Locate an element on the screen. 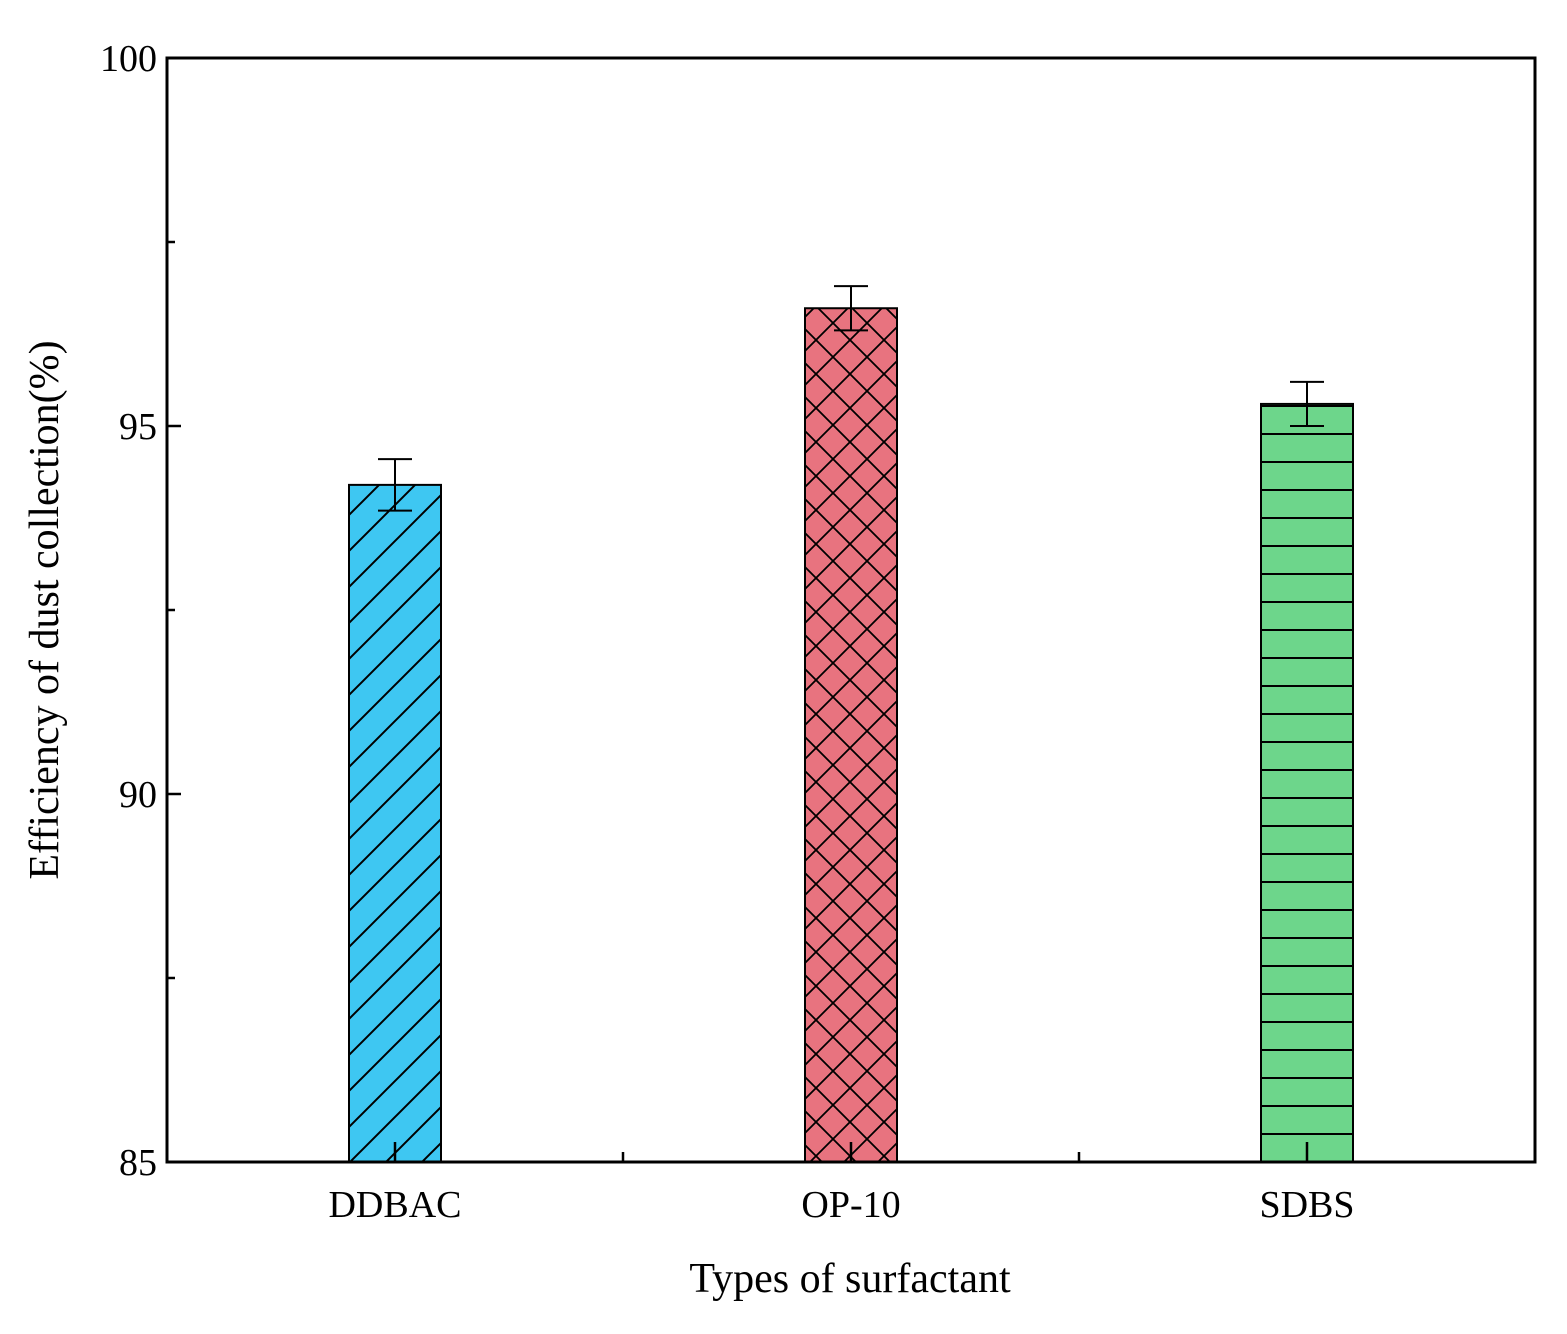  y-axis: 85 90 95 100 is located at coordinates (140, 611).